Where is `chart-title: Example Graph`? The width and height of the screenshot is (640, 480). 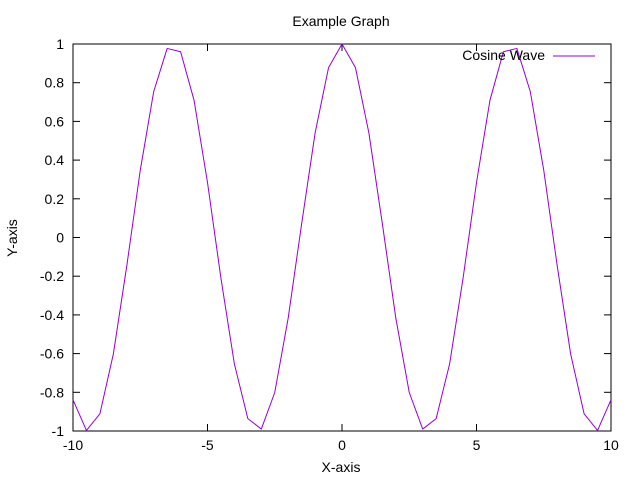
chart-title: Example Graph is located at coordinates (340, 21).